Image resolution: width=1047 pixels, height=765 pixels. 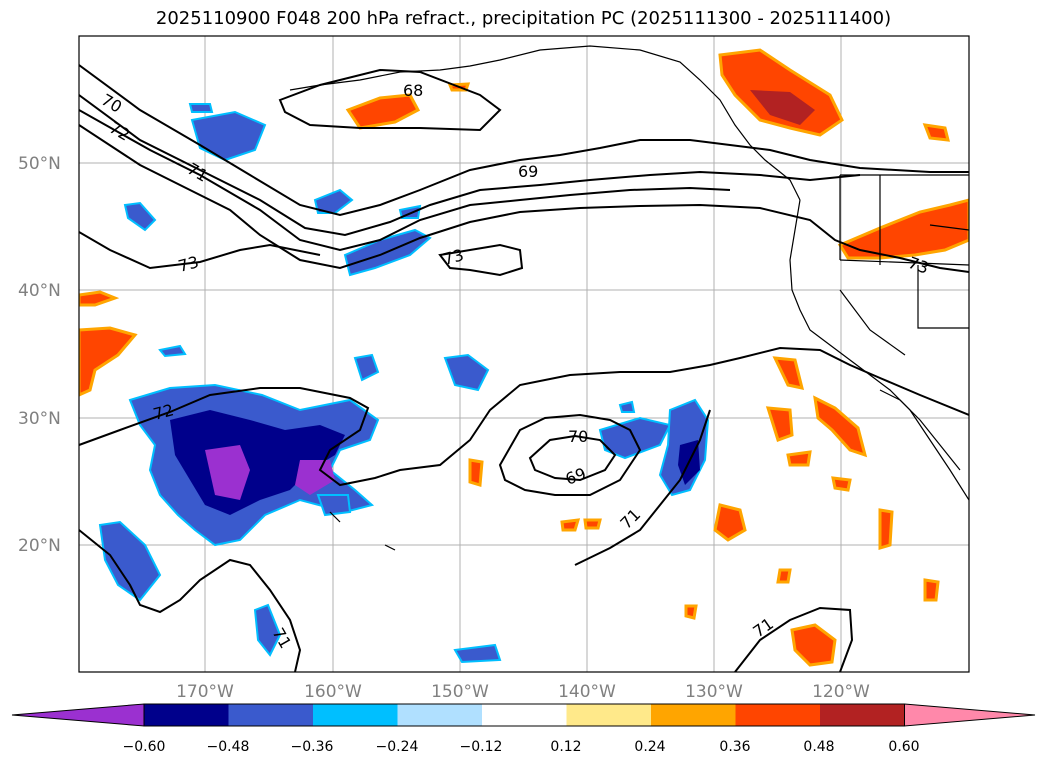 What do you see at coordinates (841, 692) in the screenshot?
I see `lon-label: 120°W` at bounding box center [841, 692].